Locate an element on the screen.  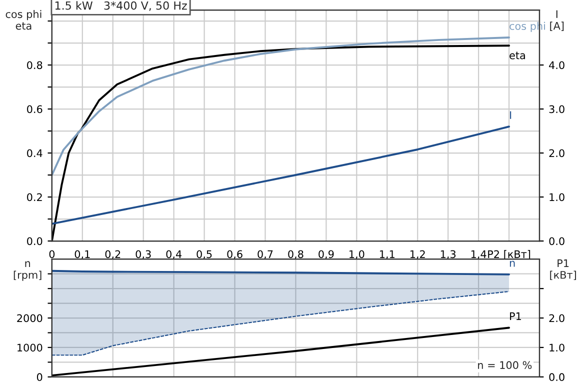
x-tick-label: 0,1 is located at coordinates (82, 255).